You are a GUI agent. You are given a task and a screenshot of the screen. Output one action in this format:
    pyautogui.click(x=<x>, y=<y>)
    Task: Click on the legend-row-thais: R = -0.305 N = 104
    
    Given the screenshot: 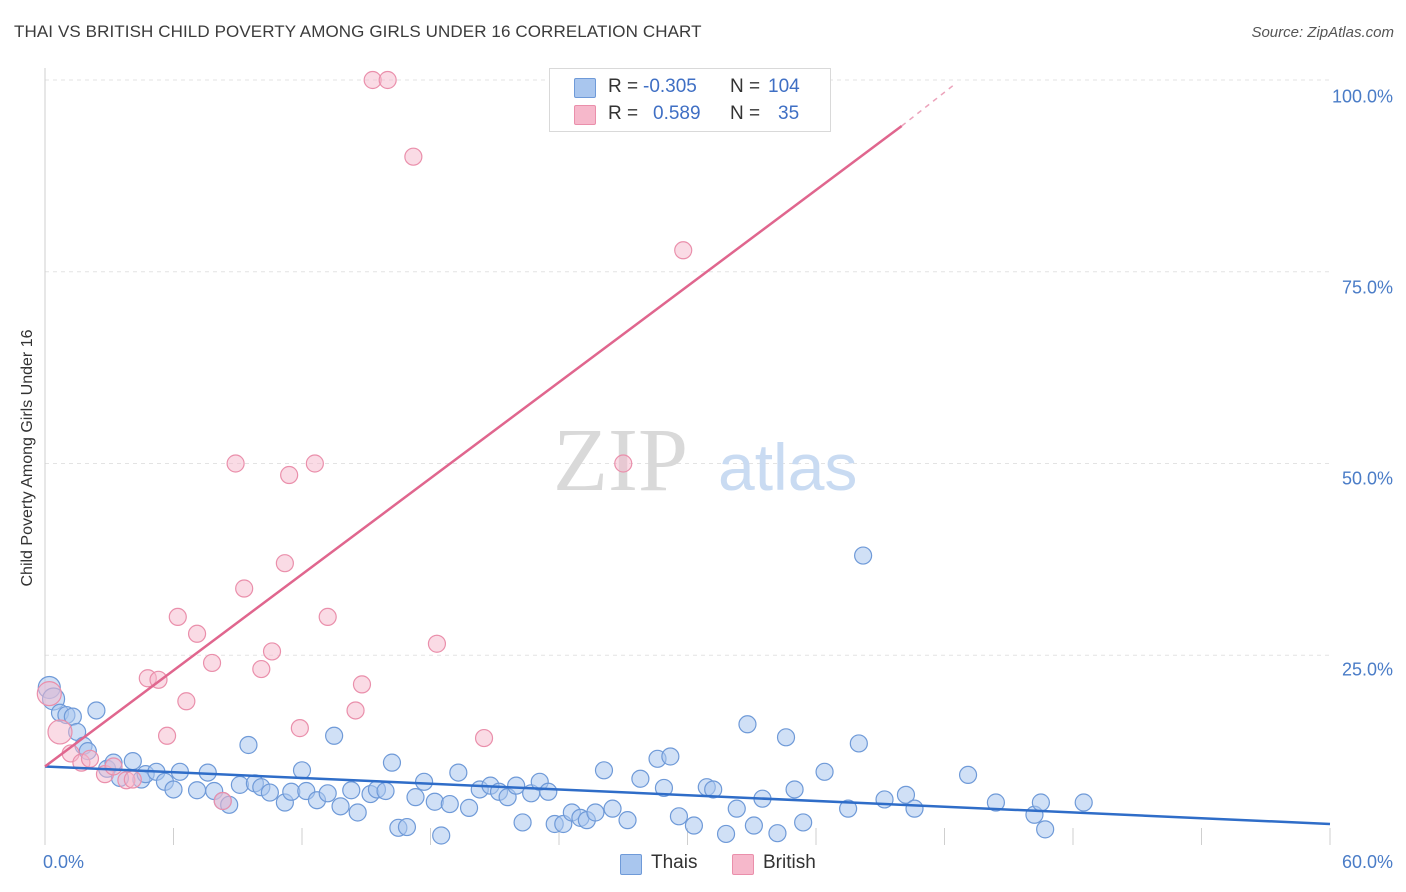 What is the action you would take?
    pyautogui.click(x=690, y=87)
    